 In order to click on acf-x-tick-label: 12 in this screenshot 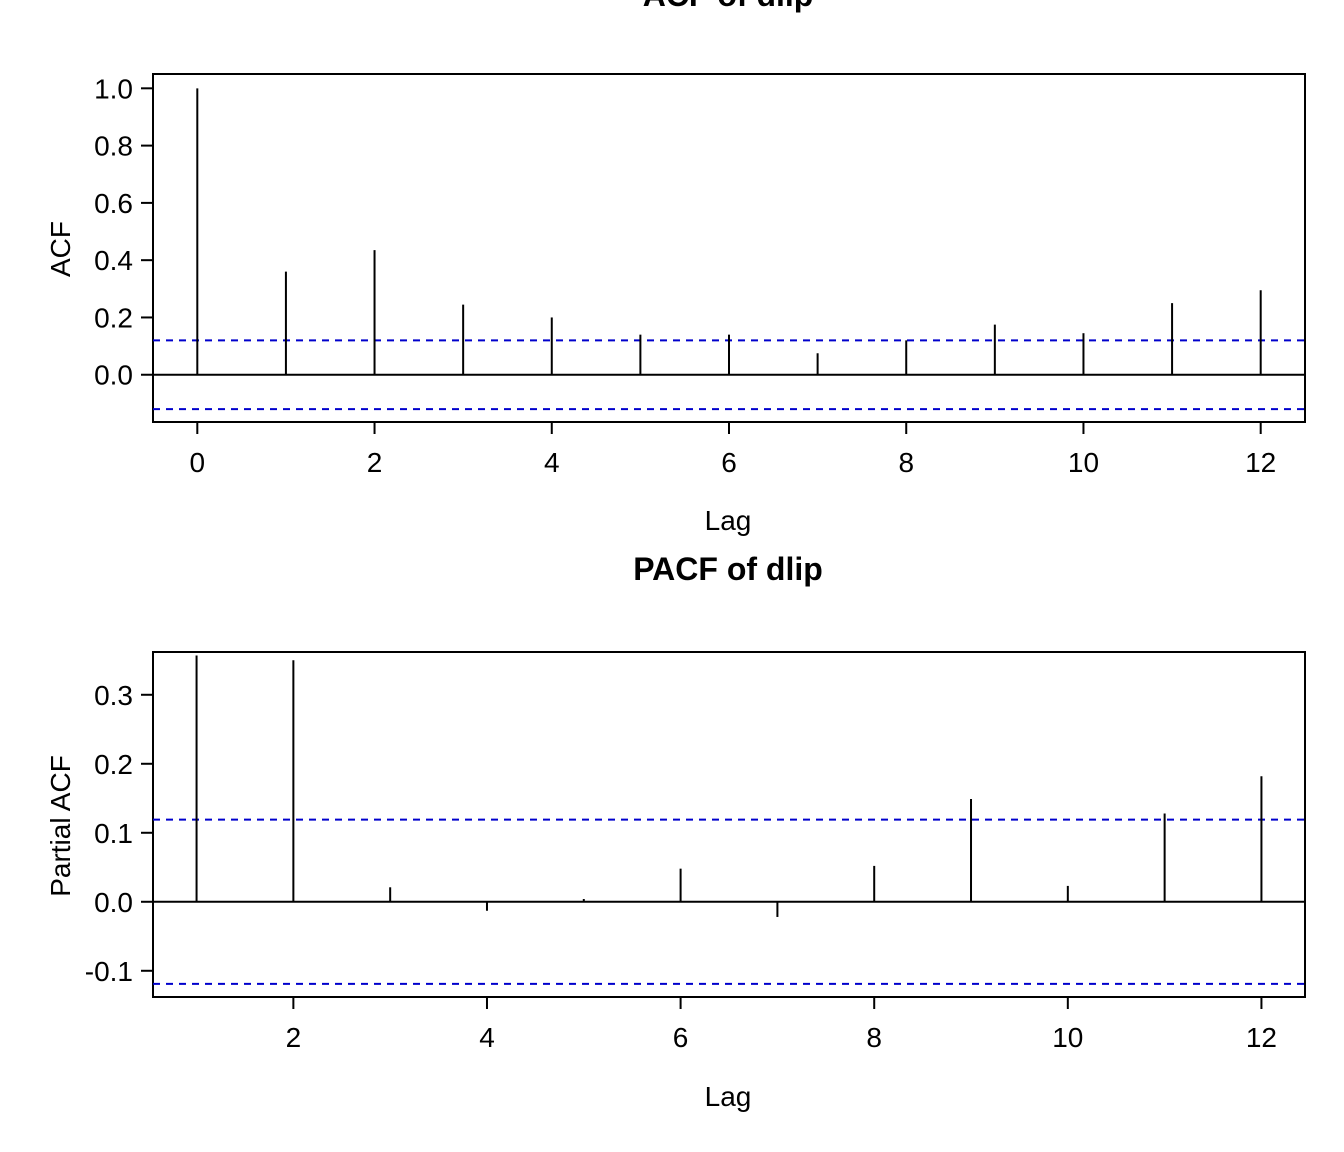, I will do `click(1260, 462)`.